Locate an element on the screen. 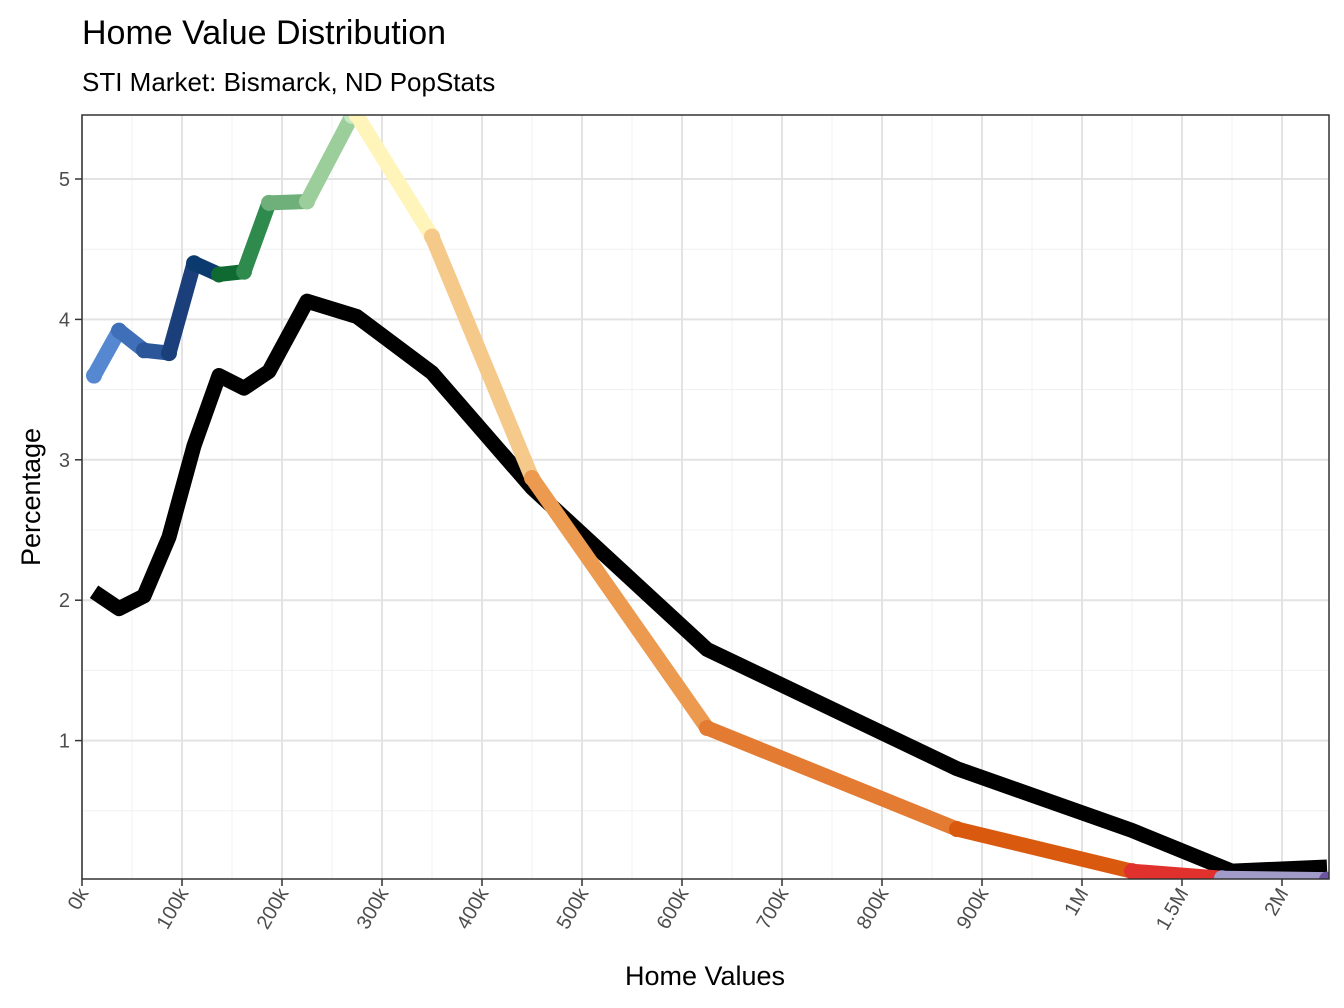 Image resolution: width=1344 pixels, height=1008 pixels. x-tick-label: 900k is located at coordinates (973, 908).